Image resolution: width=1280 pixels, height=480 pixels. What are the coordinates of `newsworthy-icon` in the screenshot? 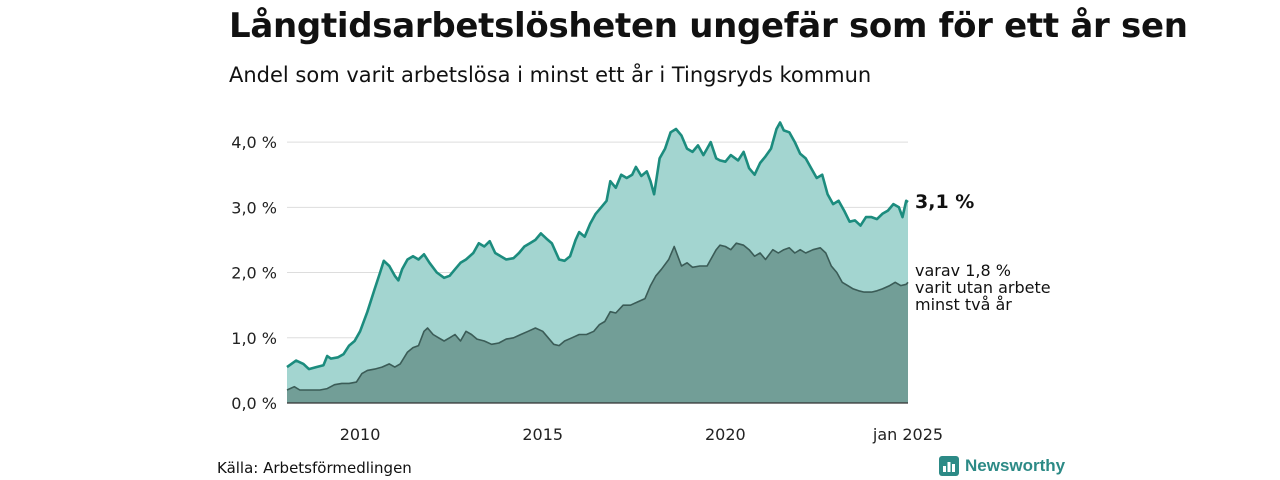 It's located at (949, 466).